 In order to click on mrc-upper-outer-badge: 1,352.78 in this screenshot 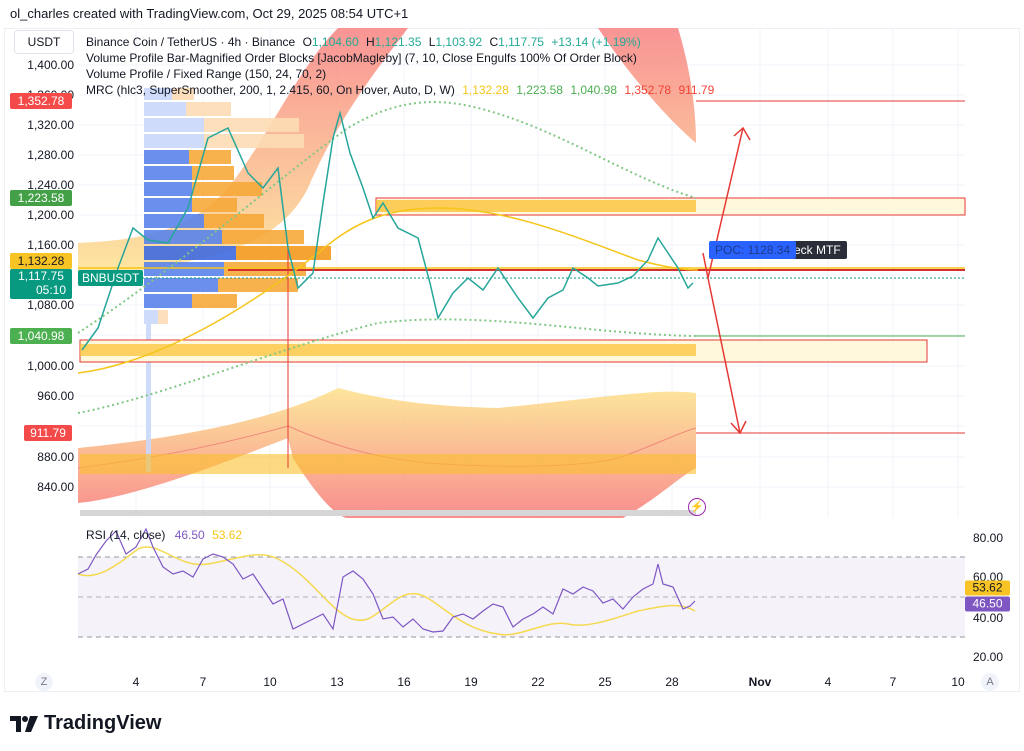, I will do `click(41, 101)`.